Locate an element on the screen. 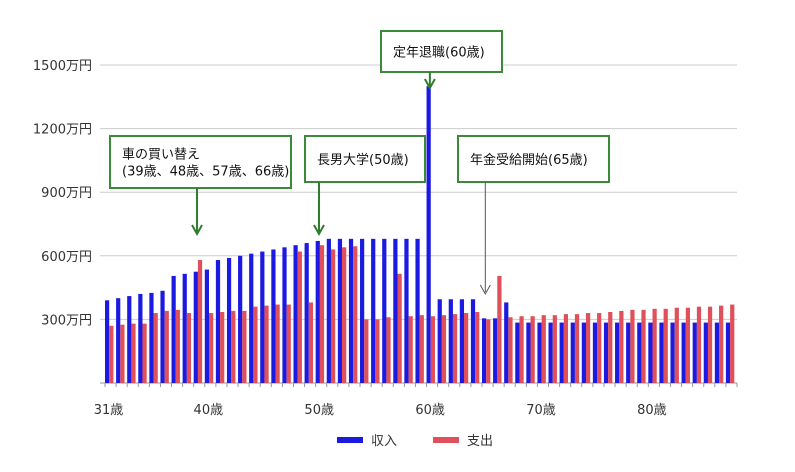 Image resolution: width=795 pixels, height=472 pixels. y-tick-label: 1500万円 is located at coordinates (62, 66).